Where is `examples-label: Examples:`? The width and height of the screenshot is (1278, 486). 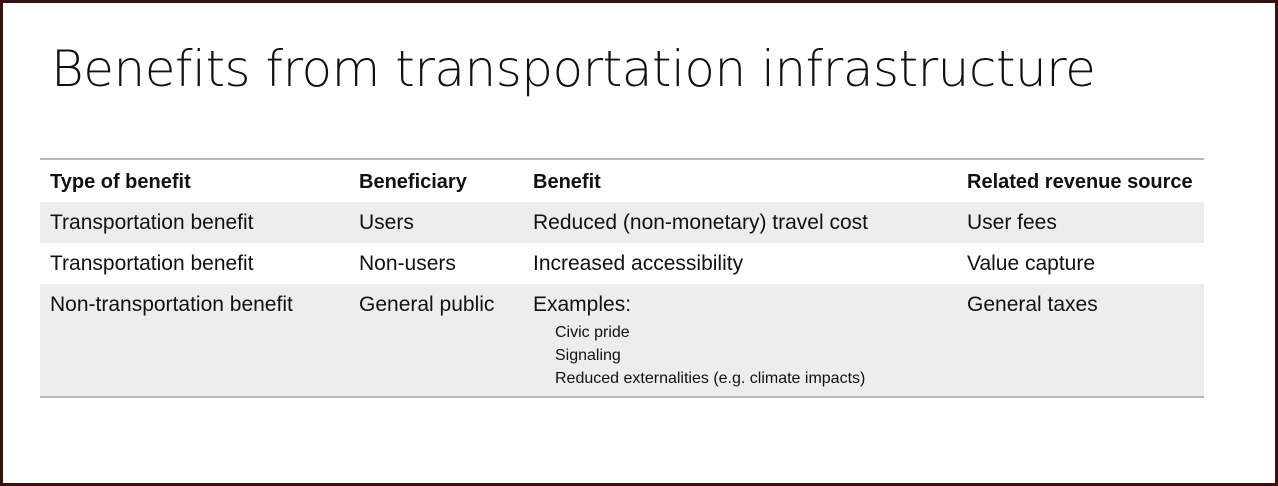 examples-label: Examples: is located at coordinates (582, 304).